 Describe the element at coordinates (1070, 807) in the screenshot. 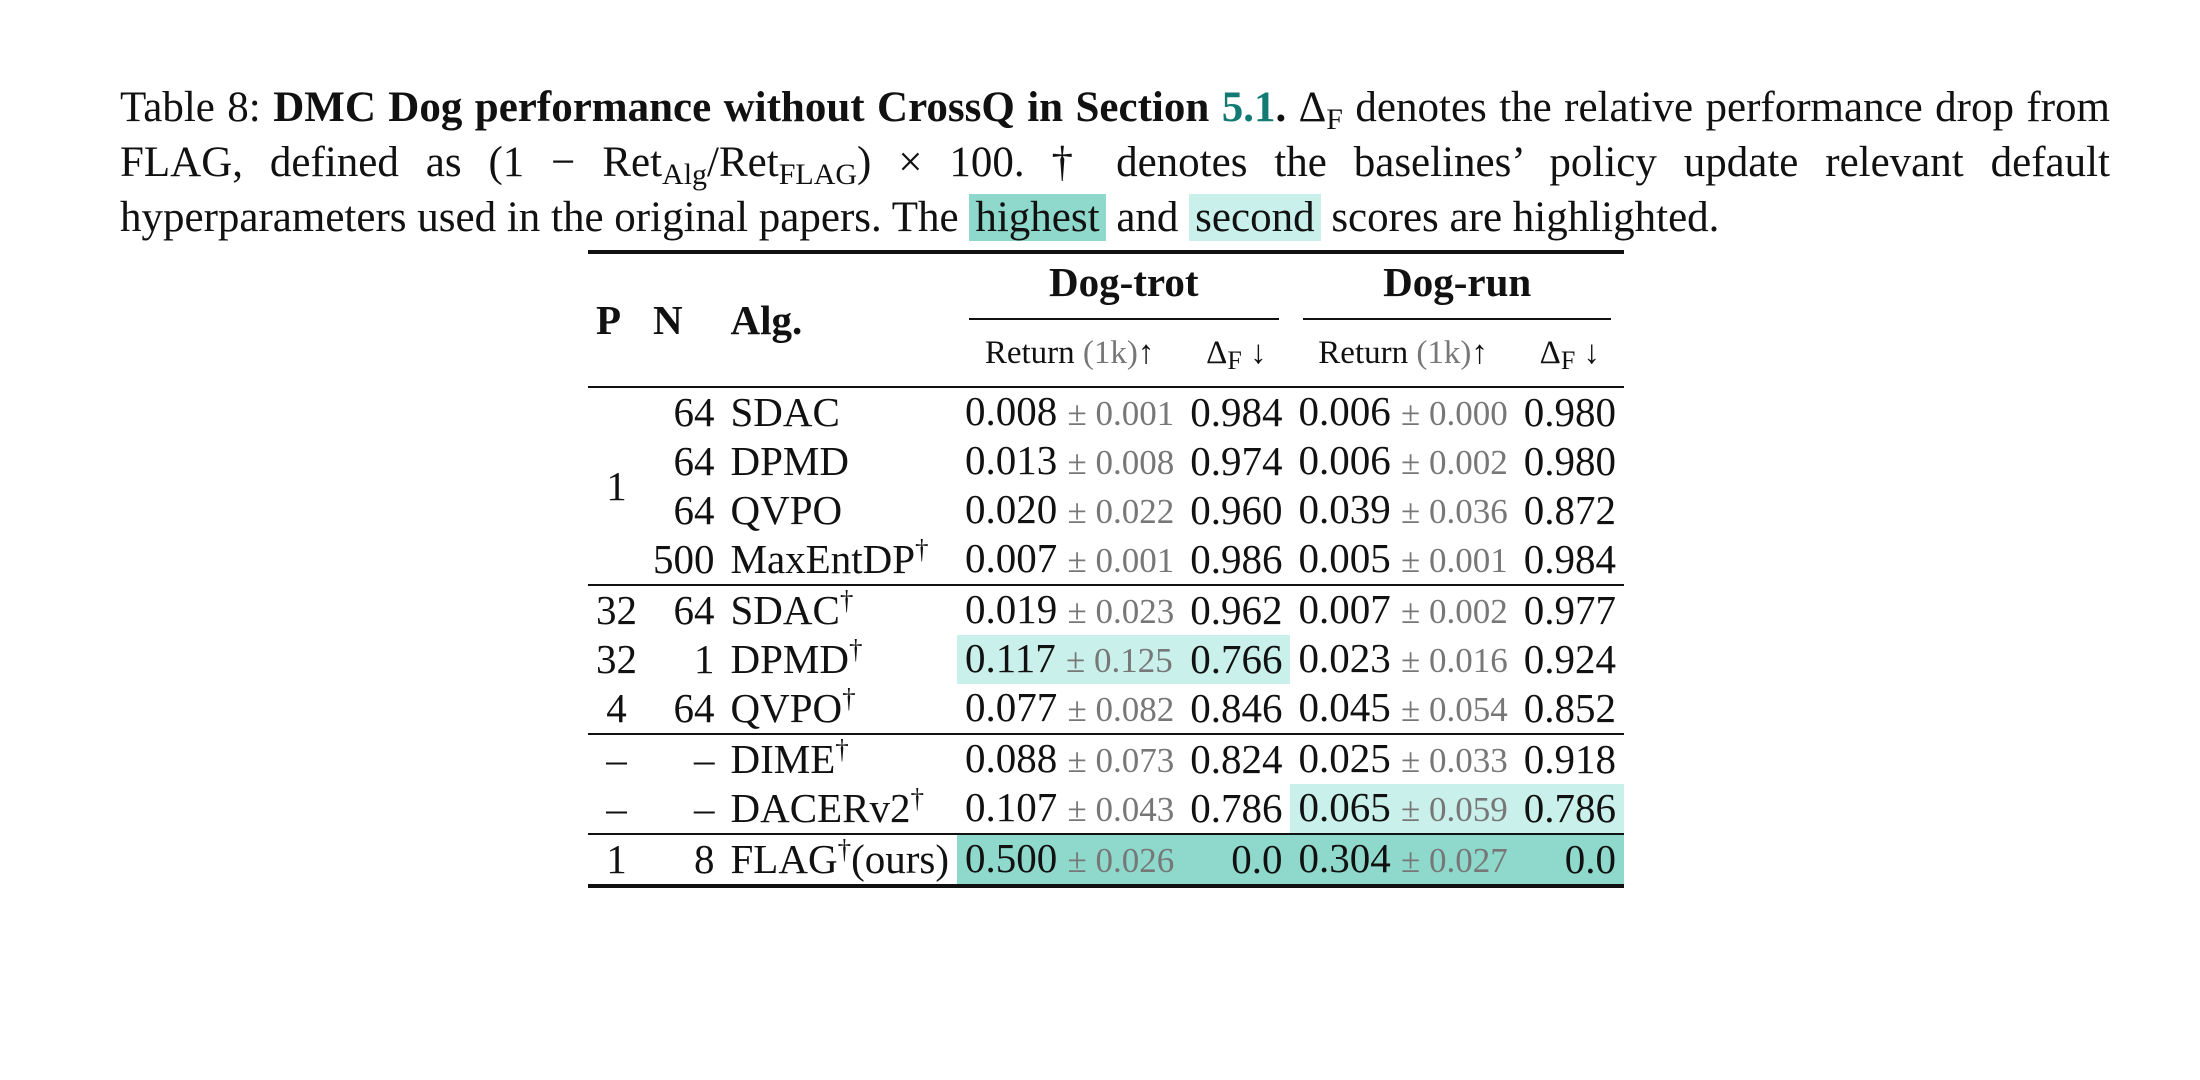

I see `cell-trot-return: 0.107 ± 0.043` at that location.